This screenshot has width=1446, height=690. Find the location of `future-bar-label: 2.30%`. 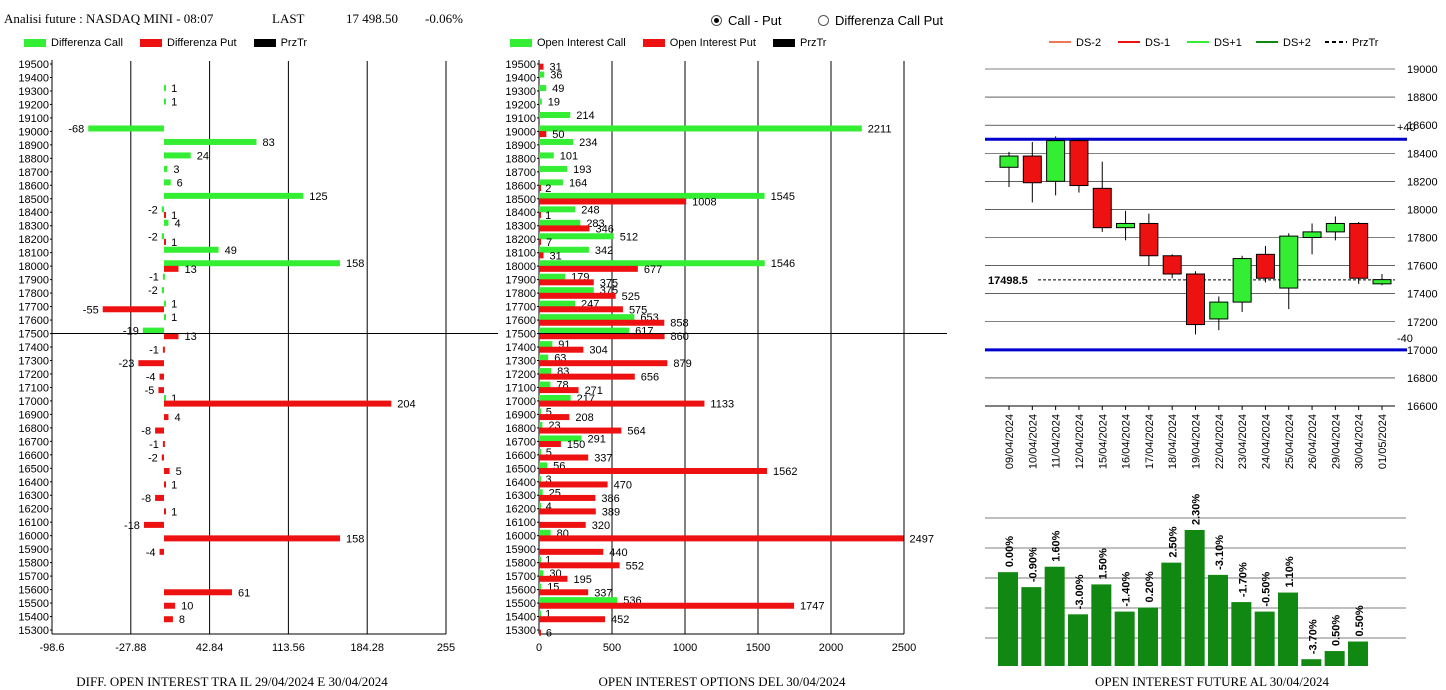

future-bar-label: 2.30% is located at coordinates (1197, 509).